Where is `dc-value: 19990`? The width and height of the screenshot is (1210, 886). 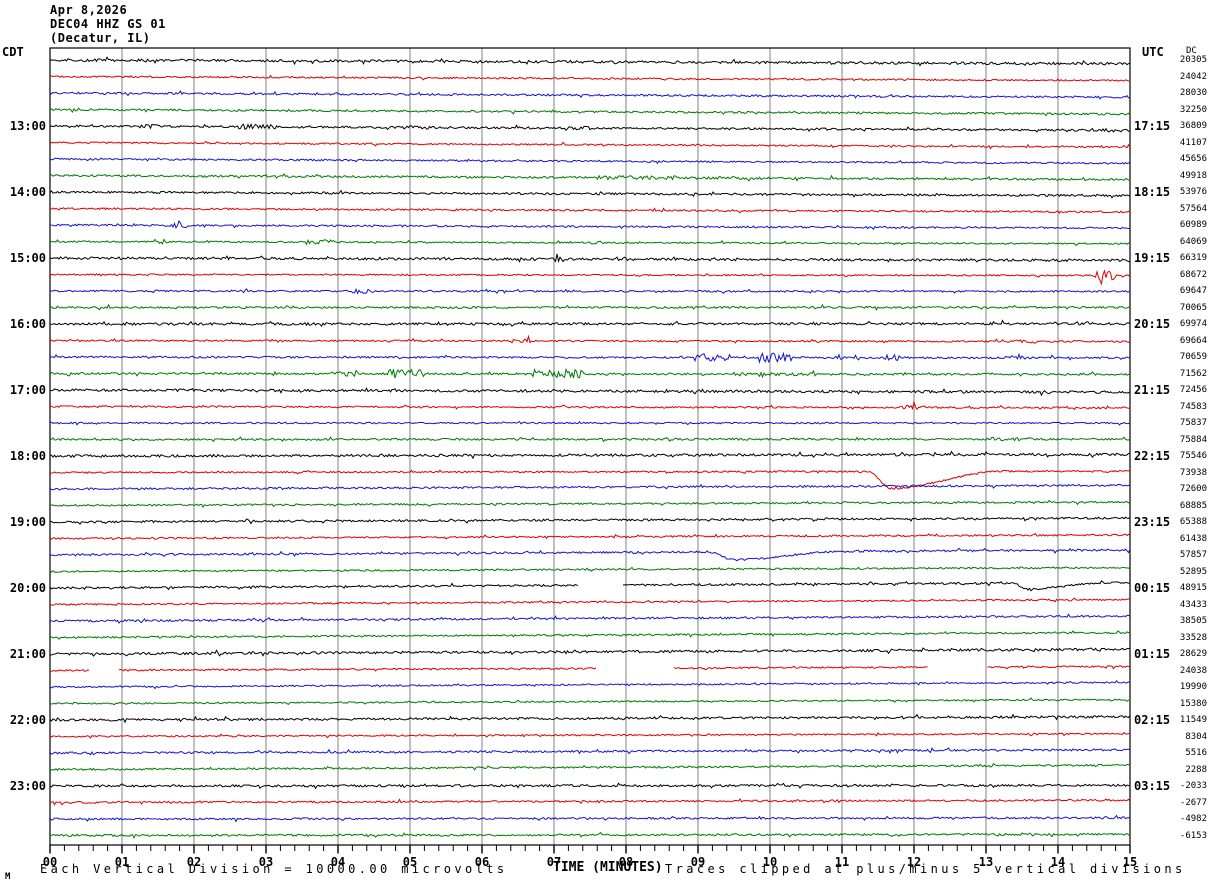
dc-value: 19990 is located at coordinates (1193, 687).